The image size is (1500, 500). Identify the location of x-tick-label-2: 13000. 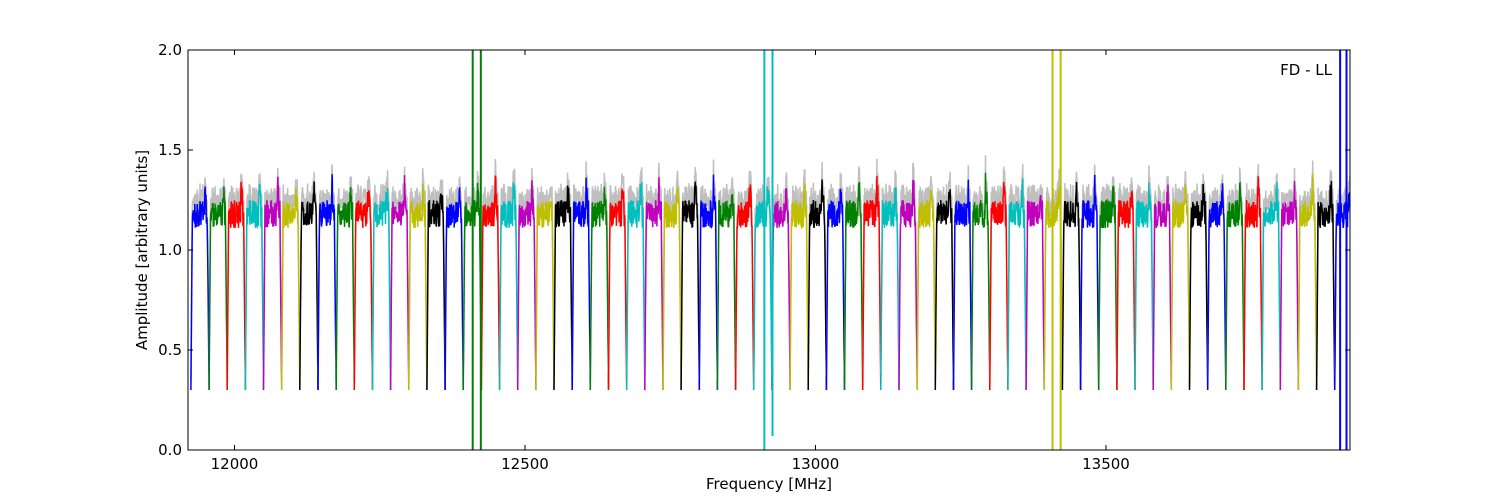
(816, 464).